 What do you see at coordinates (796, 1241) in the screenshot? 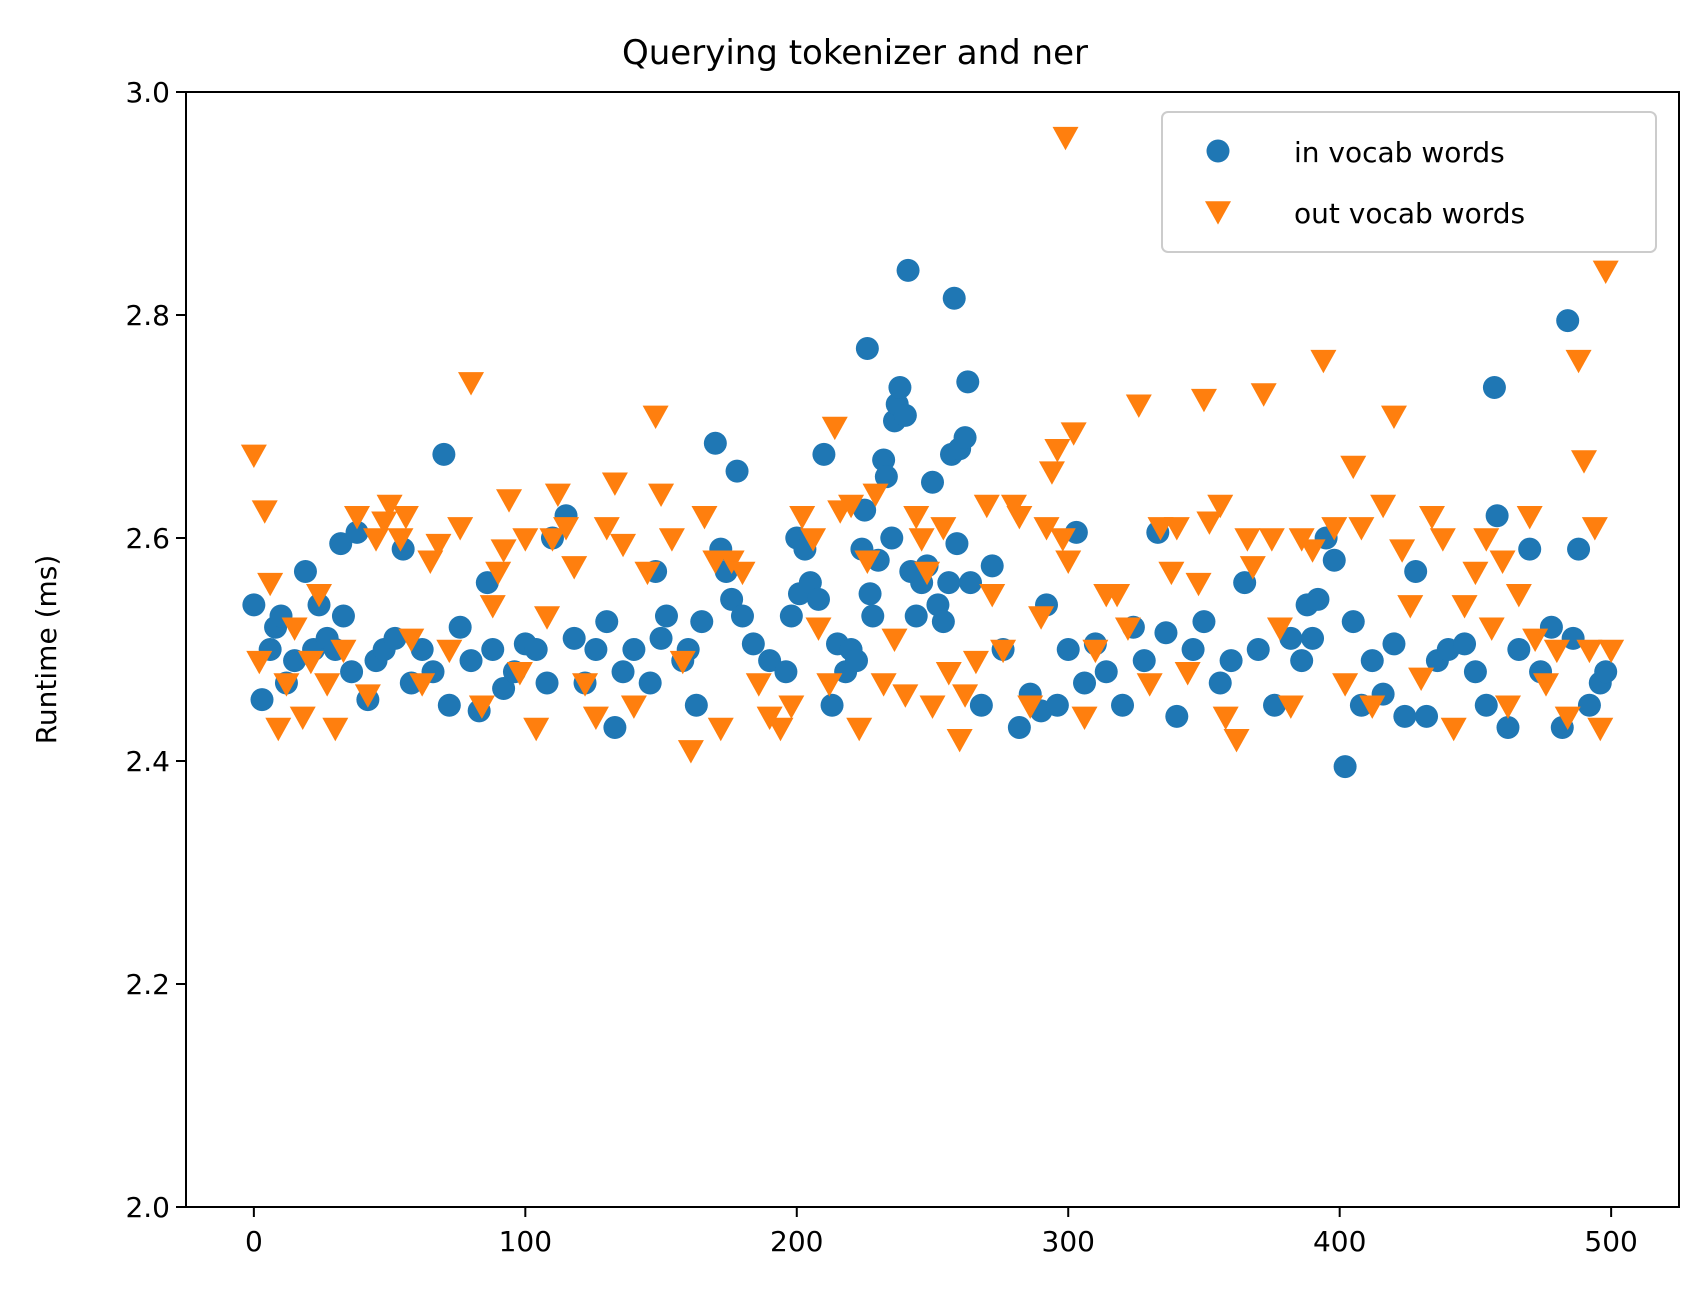
I see `x-tick-label: 200` at bounding box center [796, 1241].